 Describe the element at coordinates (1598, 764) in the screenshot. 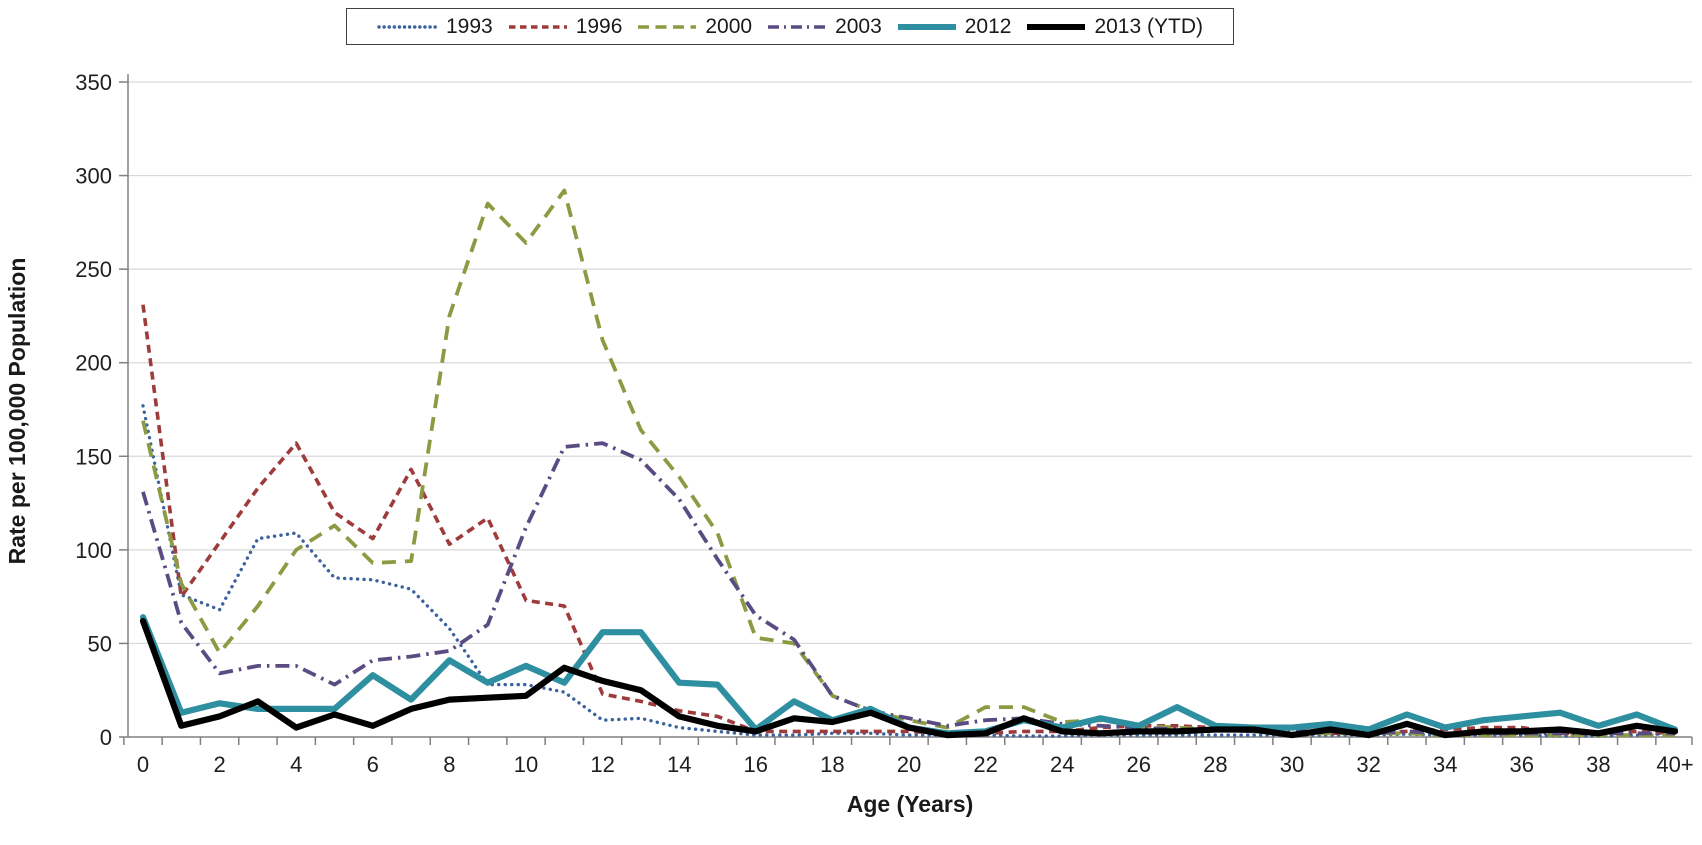

I see `x-tick-label: 38` at that location.